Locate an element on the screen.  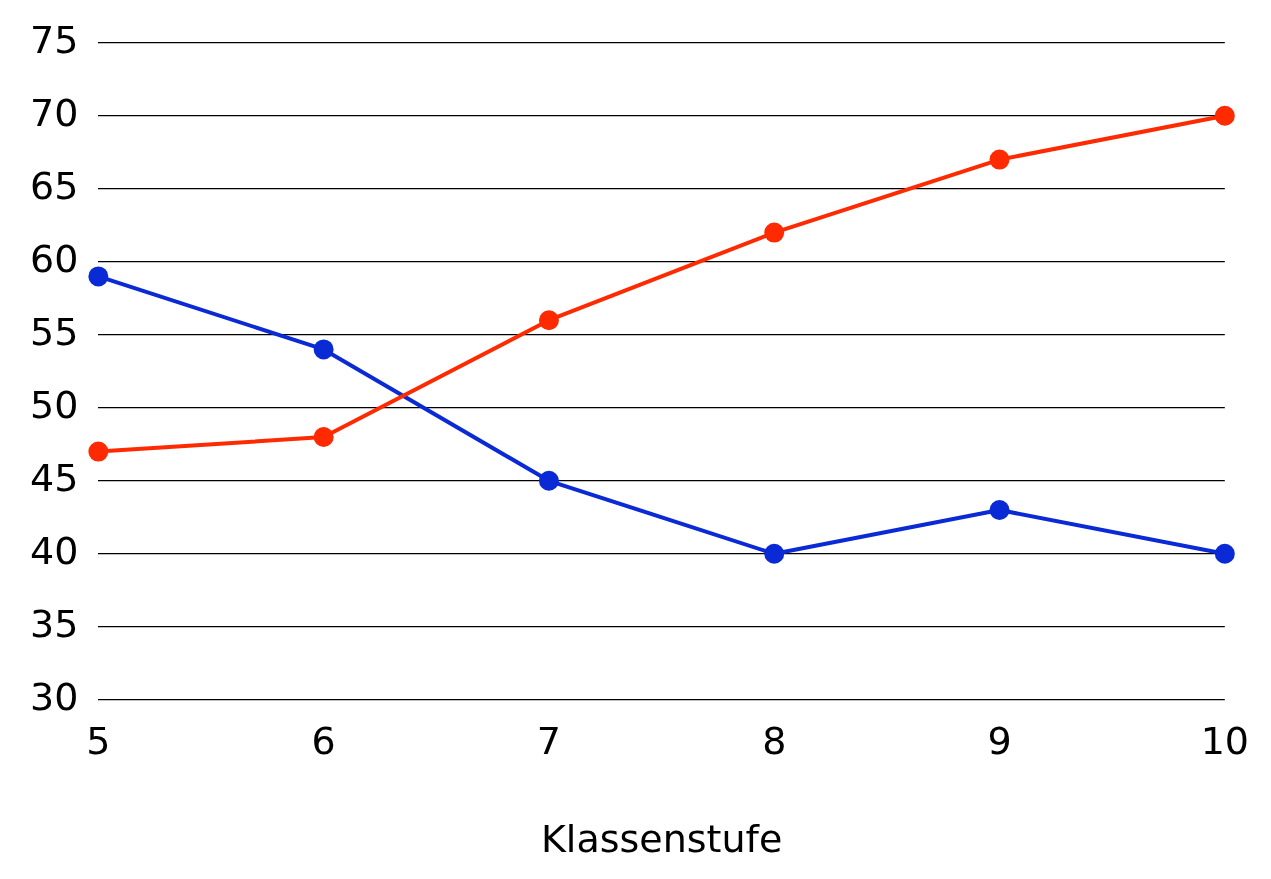
y-tick-label: 30 is located at coordinates (54, 696).